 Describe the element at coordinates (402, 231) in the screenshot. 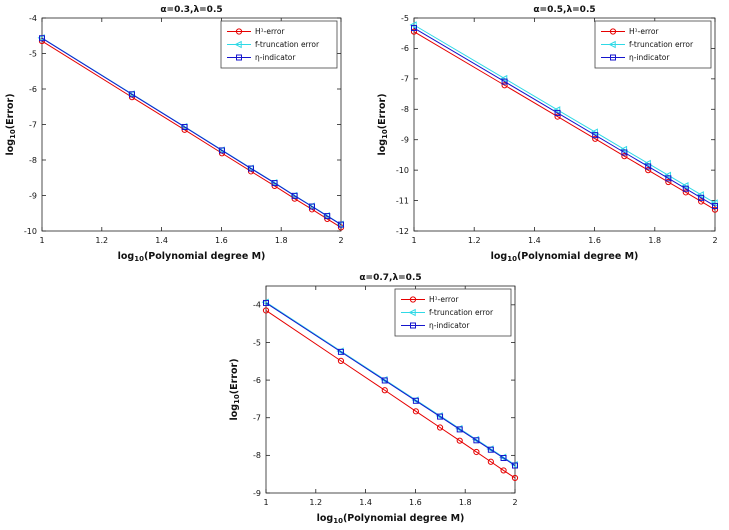

I see `svg-text: -12` at that location.